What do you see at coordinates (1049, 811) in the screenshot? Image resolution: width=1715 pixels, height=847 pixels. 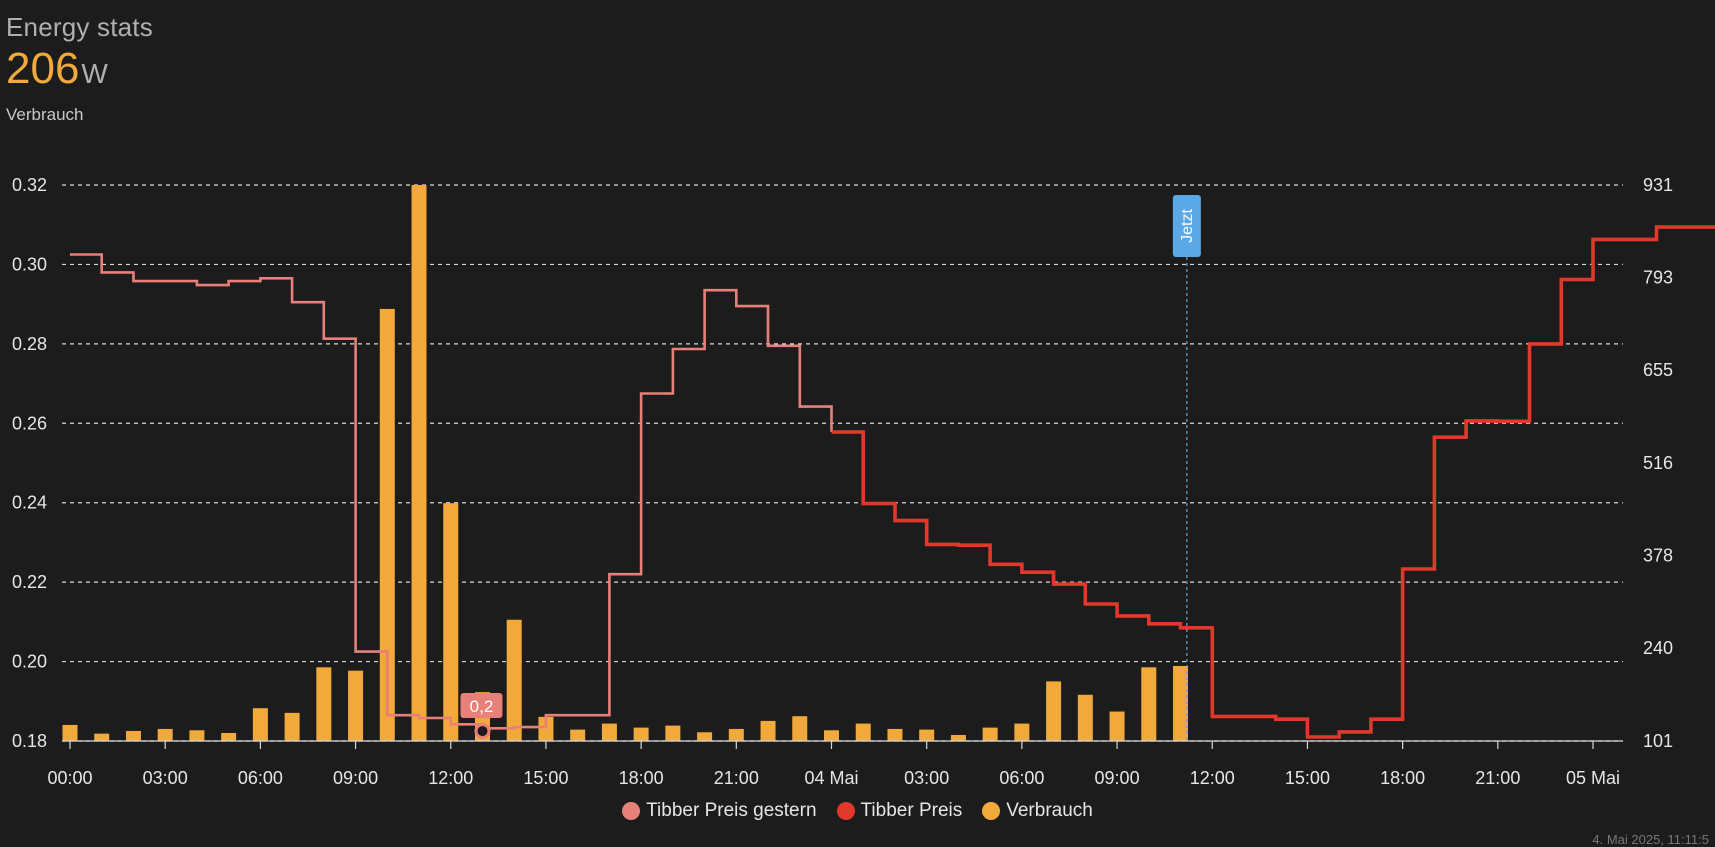 I see `legend-label-verbrauch: Verbrauch` at bounding box center [1049, 811].